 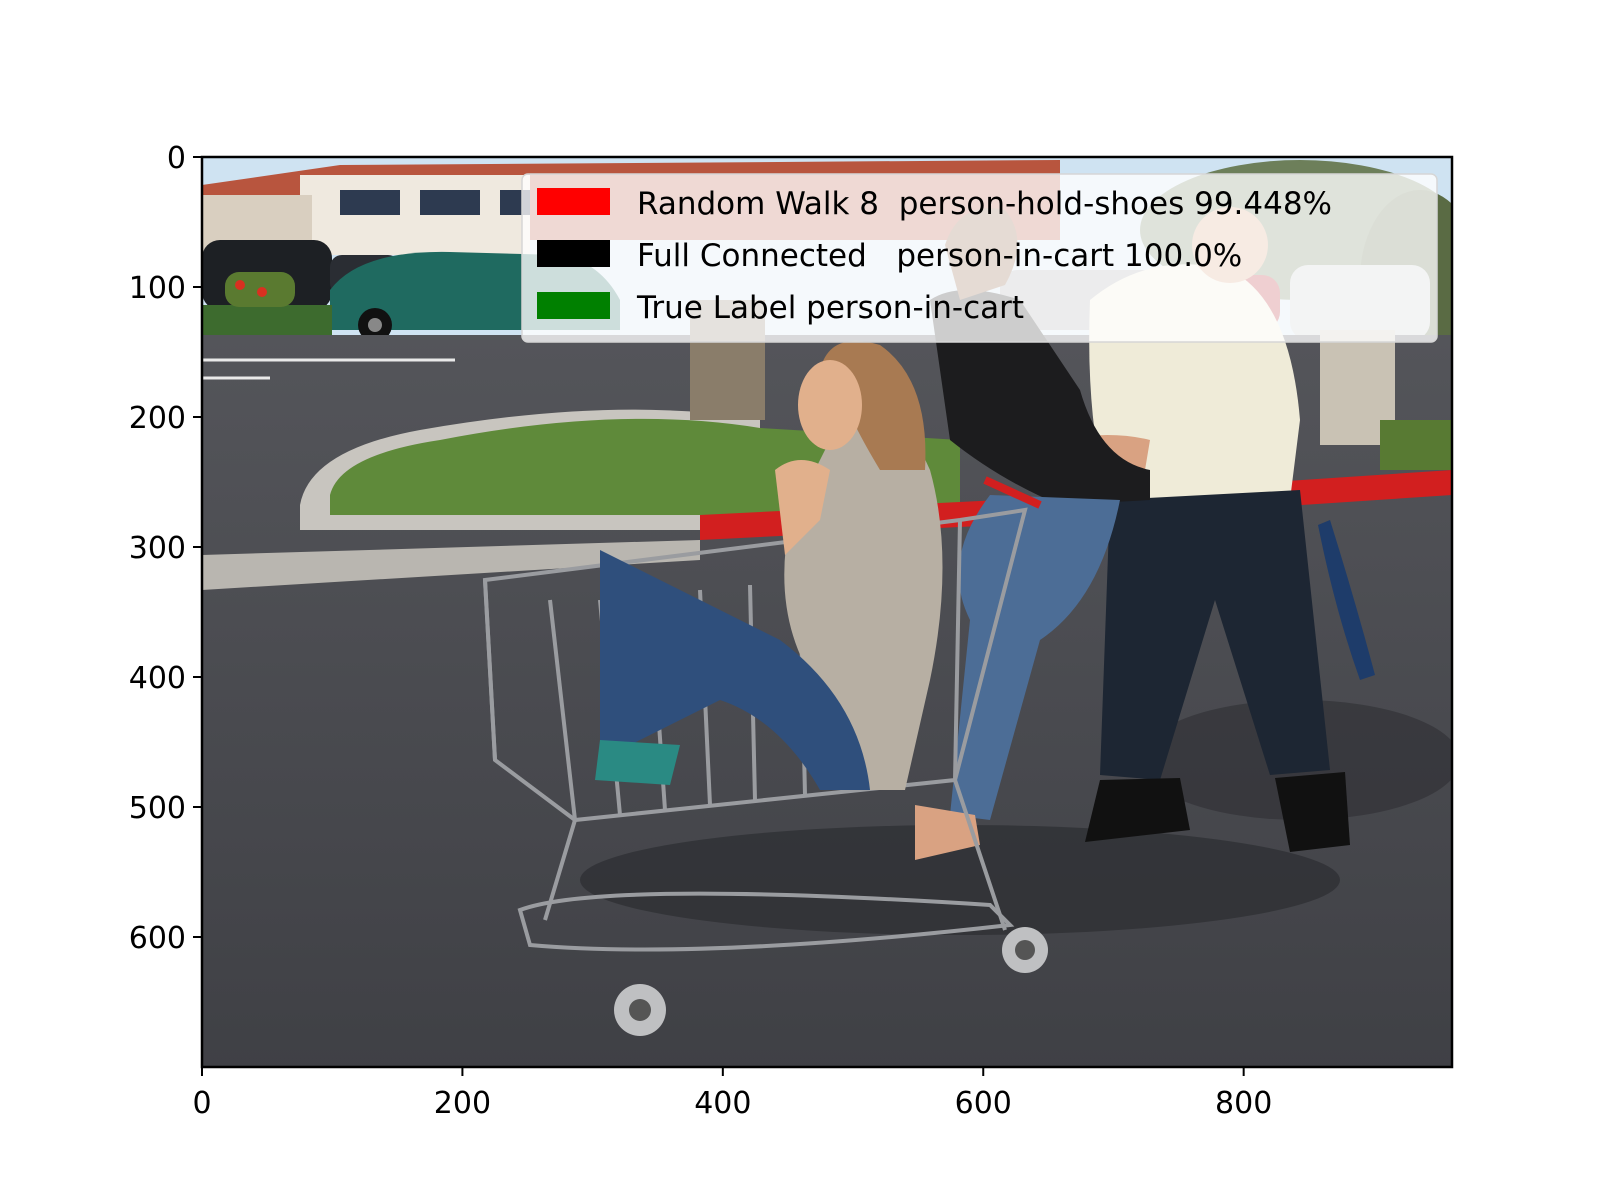 I want to click on y-tick-label: 200, so click(x=157, y=418).